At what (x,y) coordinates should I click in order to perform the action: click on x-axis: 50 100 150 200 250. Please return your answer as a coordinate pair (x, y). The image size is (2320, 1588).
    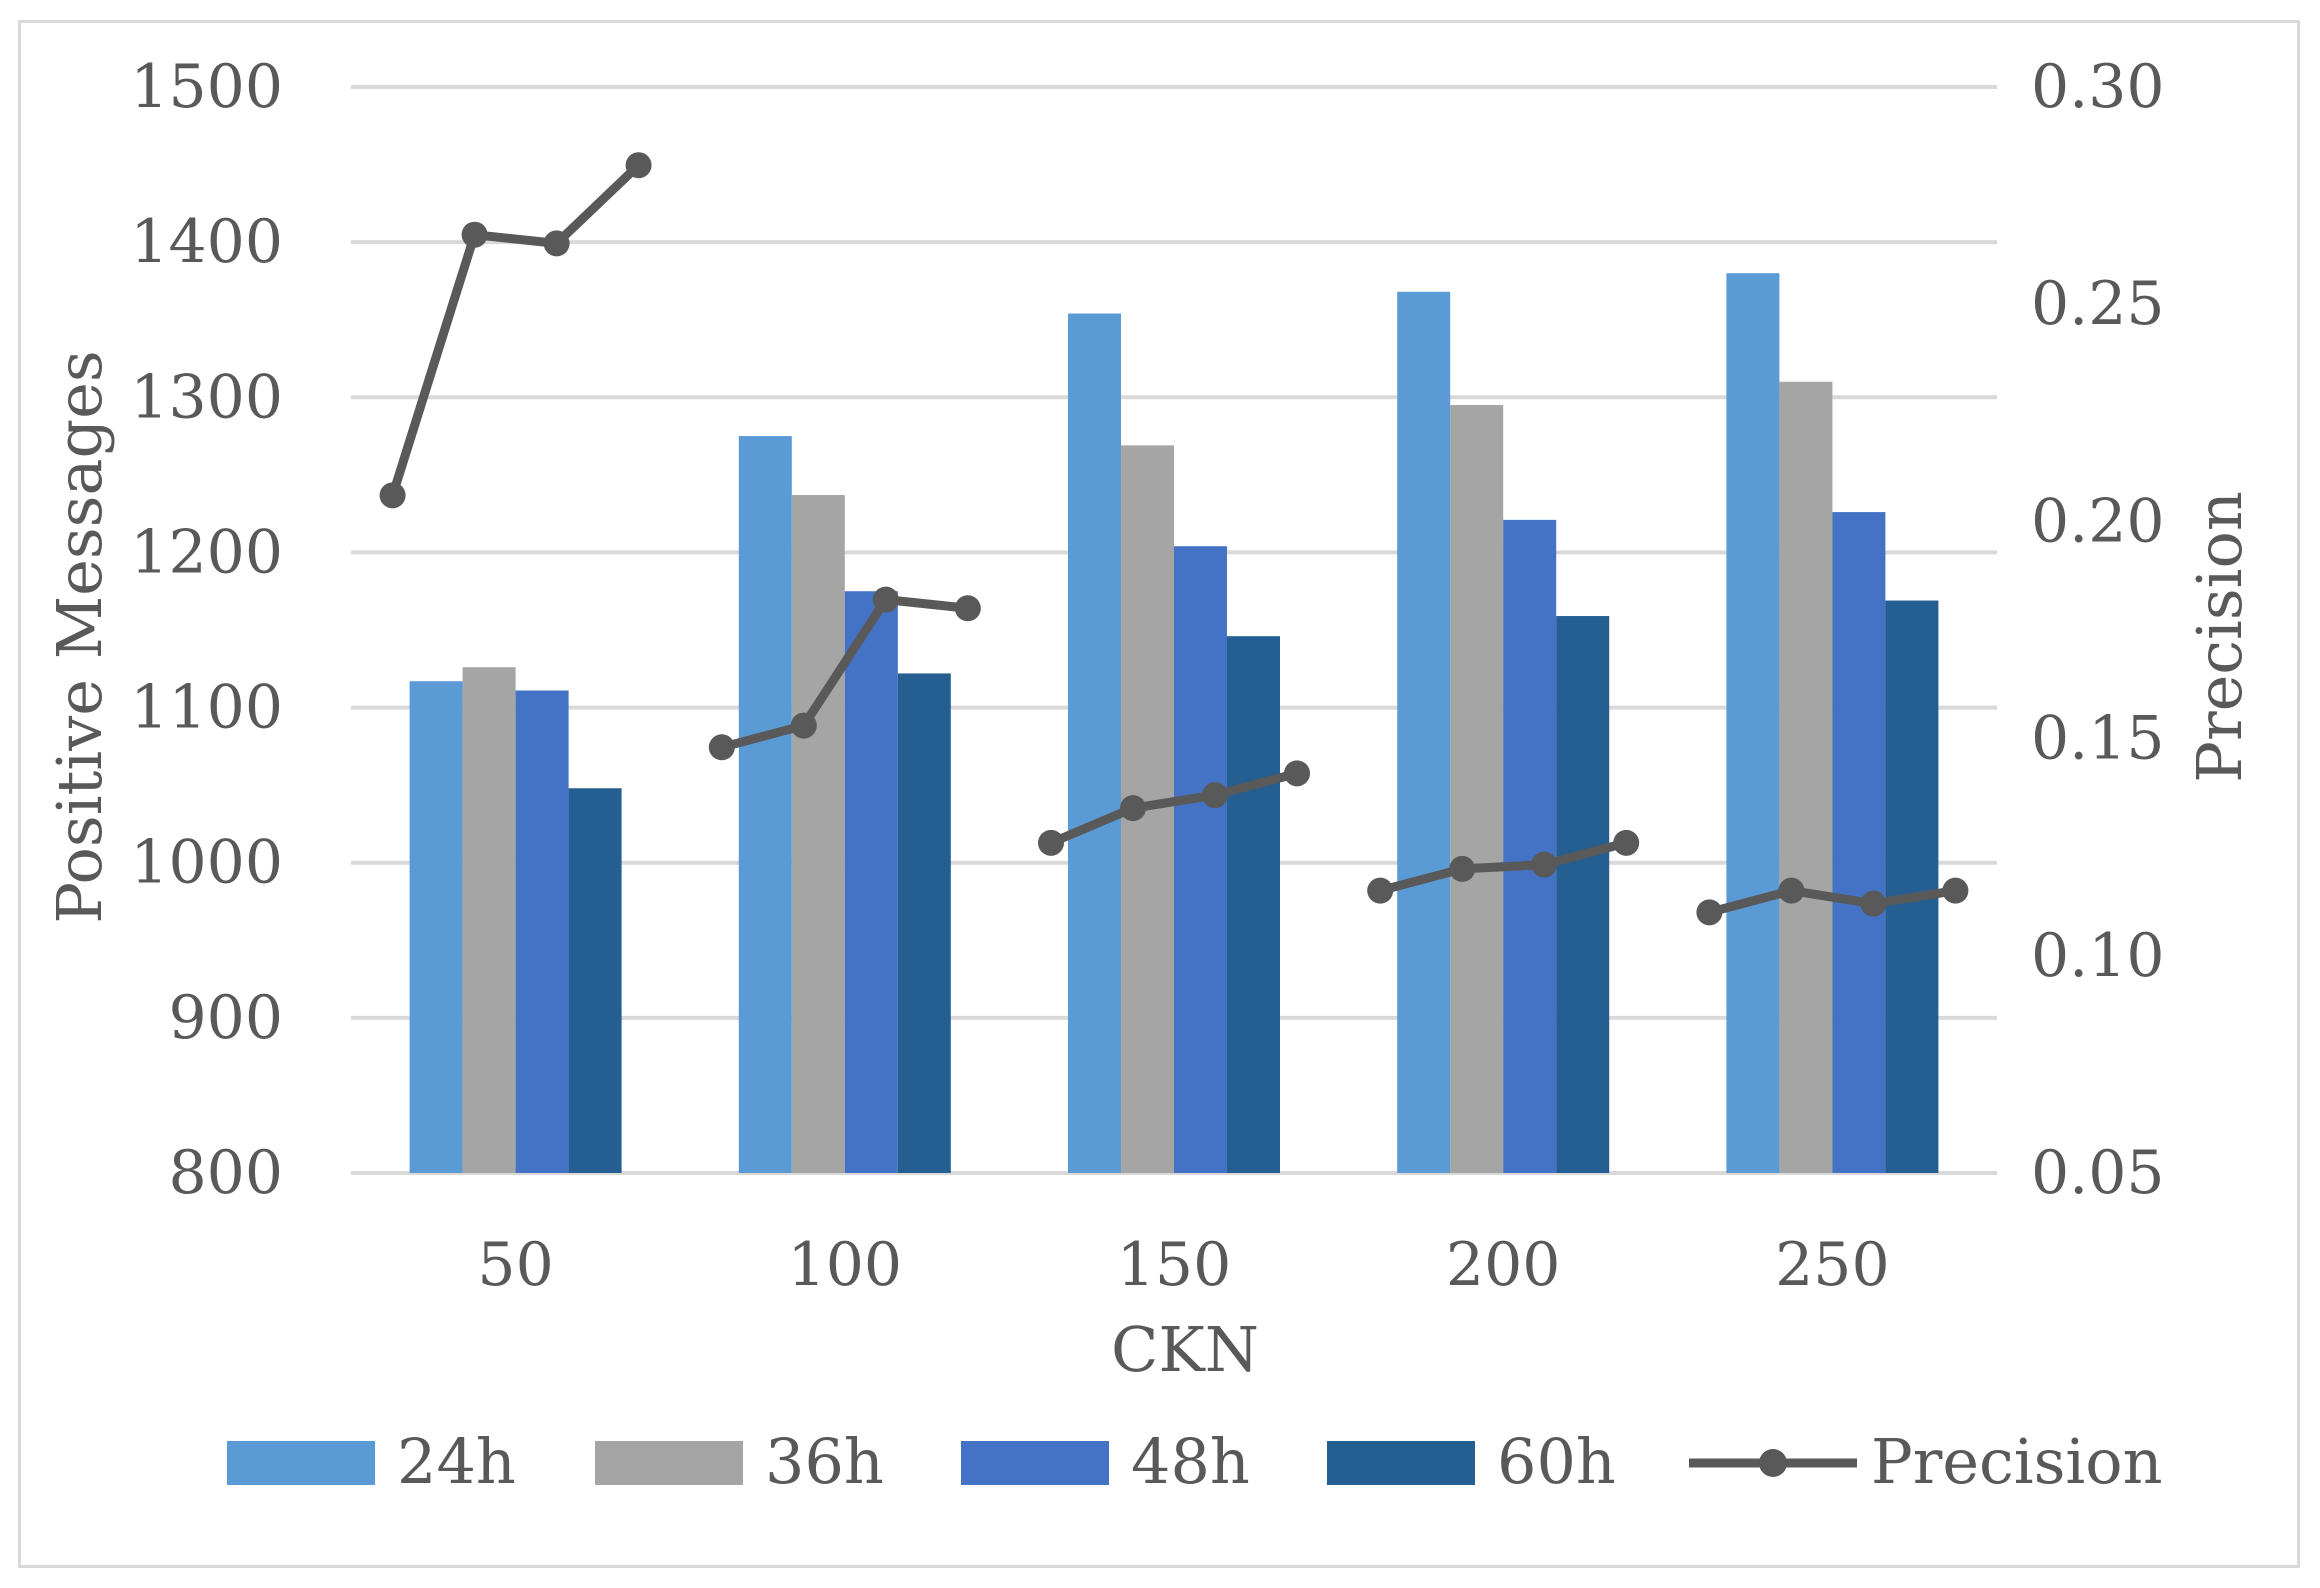
    Looking at the image, I should click on (1183, 1265).